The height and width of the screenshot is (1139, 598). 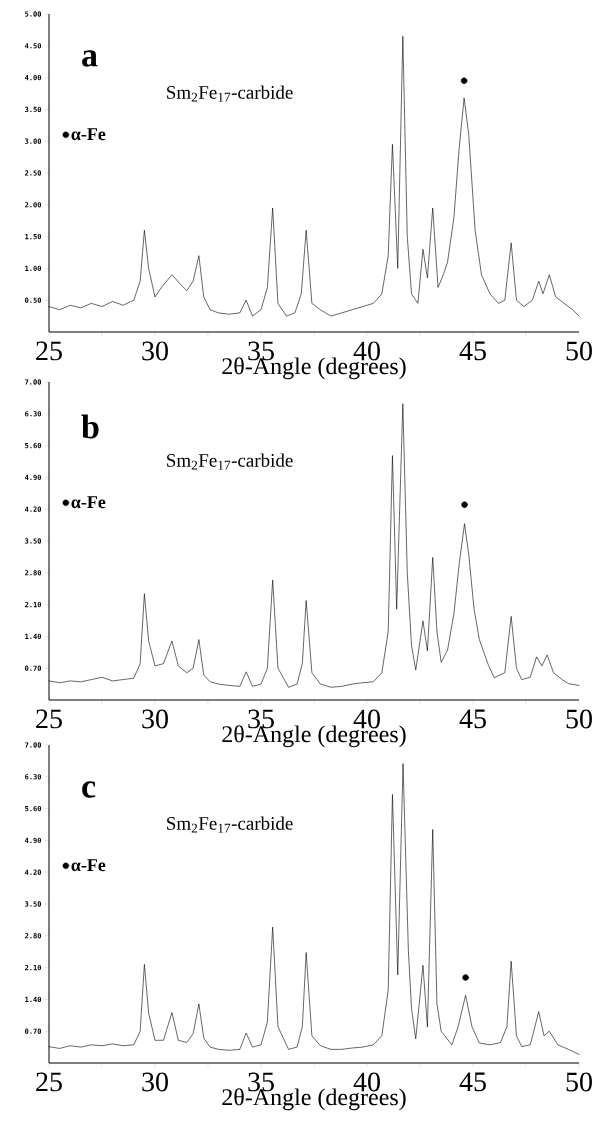 I want to click on annotation: b, so click(x=90, y=426).